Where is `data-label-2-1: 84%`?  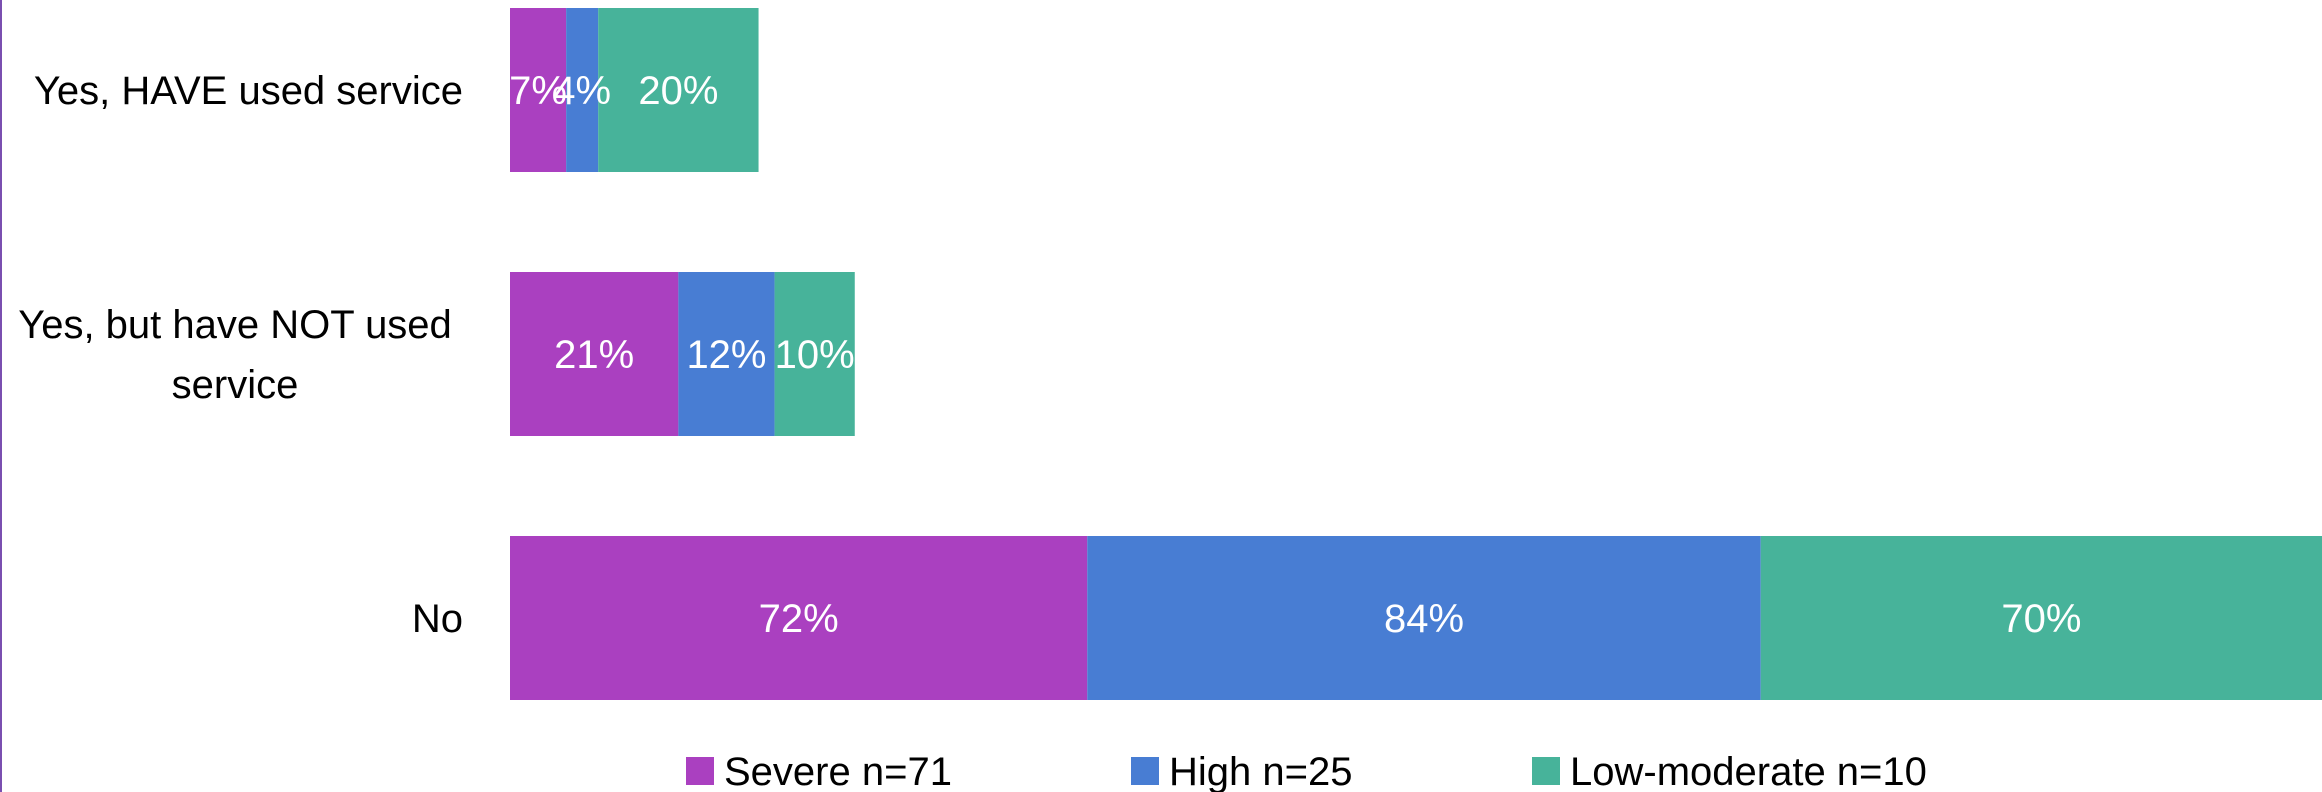 data-label-2-1: 84% is located at coordinates (1424, 619).